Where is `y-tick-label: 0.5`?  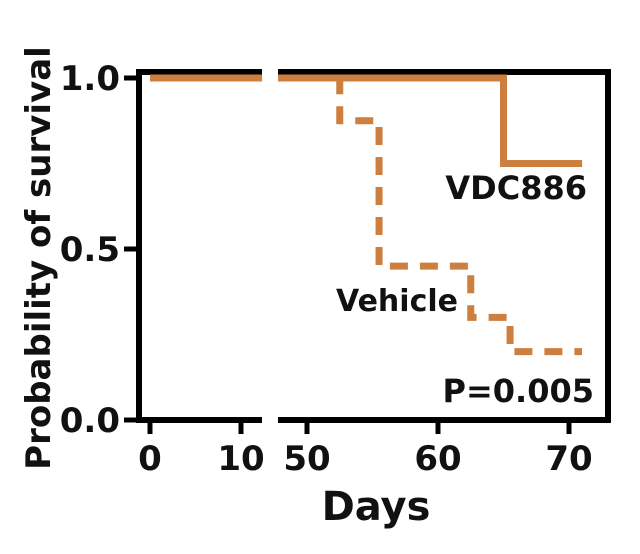
y-tick-label: 0.5 is located at coordinates (90, 250).